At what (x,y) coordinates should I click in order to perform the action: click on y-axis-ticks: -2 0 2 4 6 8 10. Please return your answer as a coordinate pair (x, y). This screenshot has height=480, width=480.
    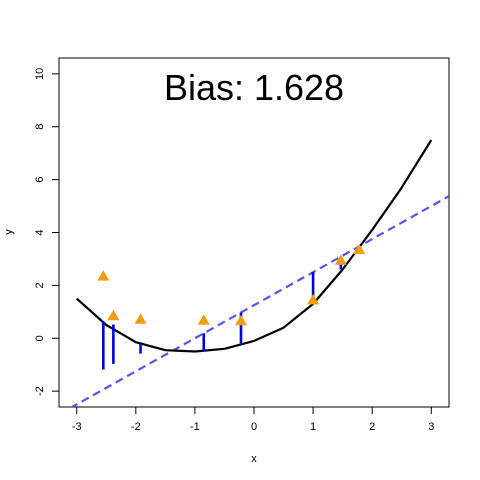
    Looking at the image, I should click on (46, 232).